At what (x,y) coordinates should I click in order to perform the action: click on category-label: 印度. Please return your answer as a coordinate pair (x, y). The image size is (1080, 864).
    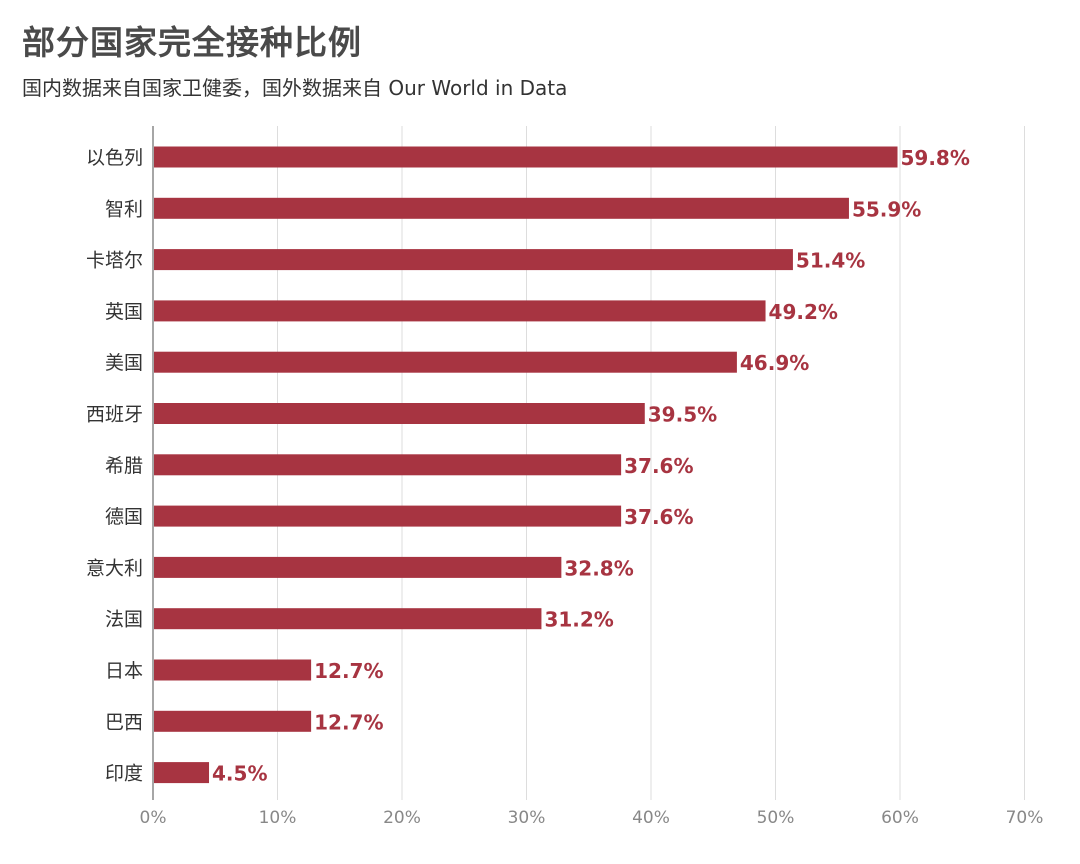
    Looking at the image, I should click on (124, 774).